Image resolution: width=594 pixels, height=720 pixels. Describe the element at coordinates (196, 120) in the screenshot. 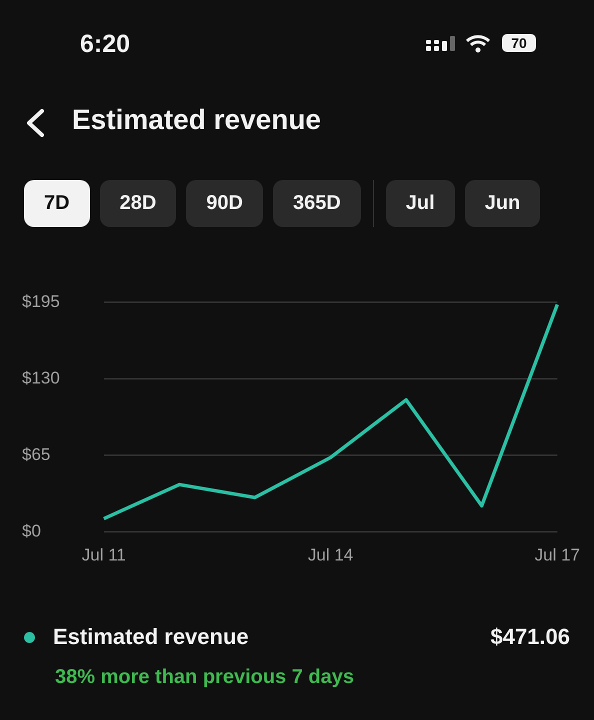

I see `chart-title: Estimated revenue` at that location.